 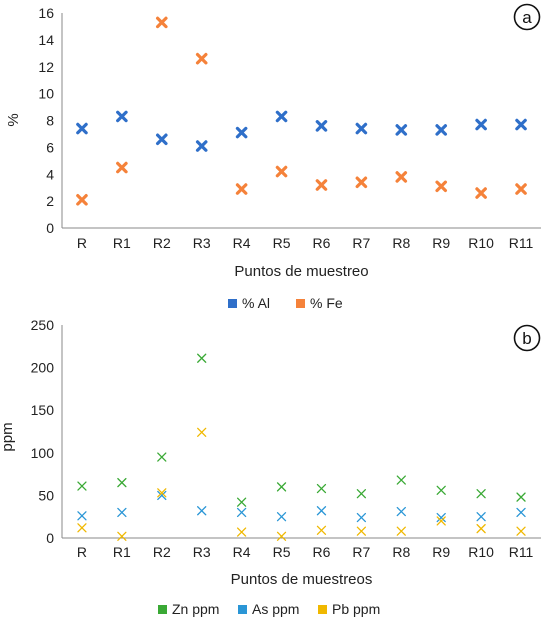 I want to click on y-tick-label: 12, so click(x=46, y=67).